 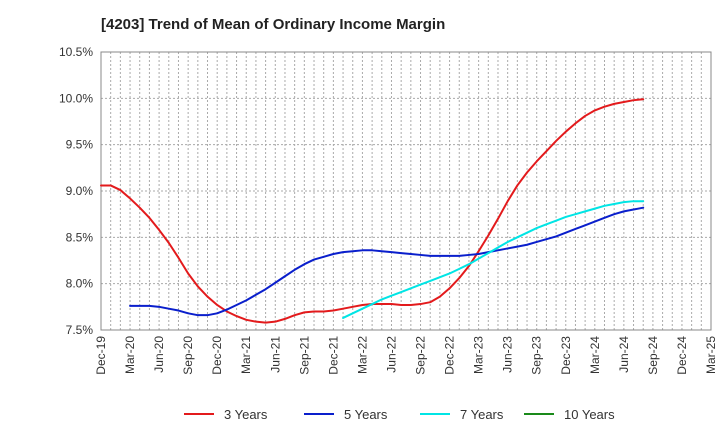 I want to click on x-tick-label: Sep-24, so click(x=653, y=355).